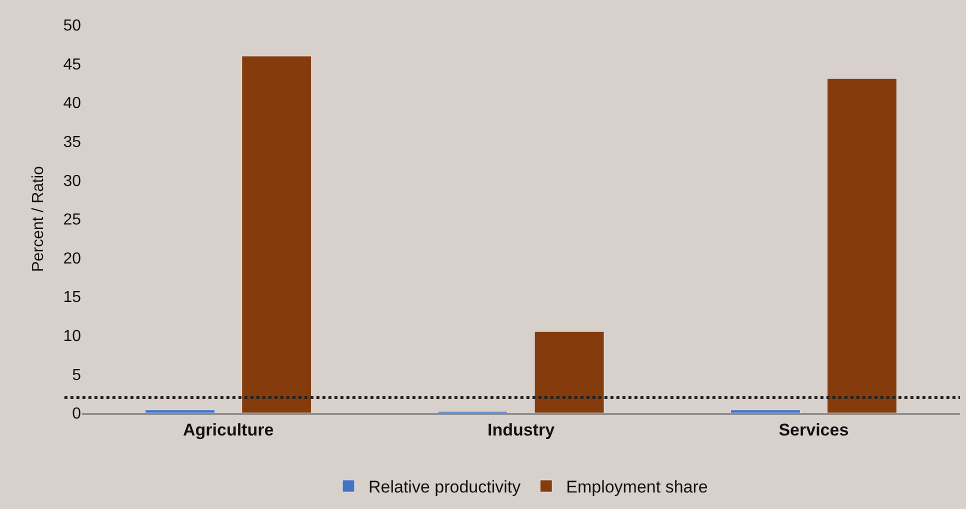  Describe the element at coordinates (72, 336) in the screenshot. I see `y-tick-label: 10` at that location.